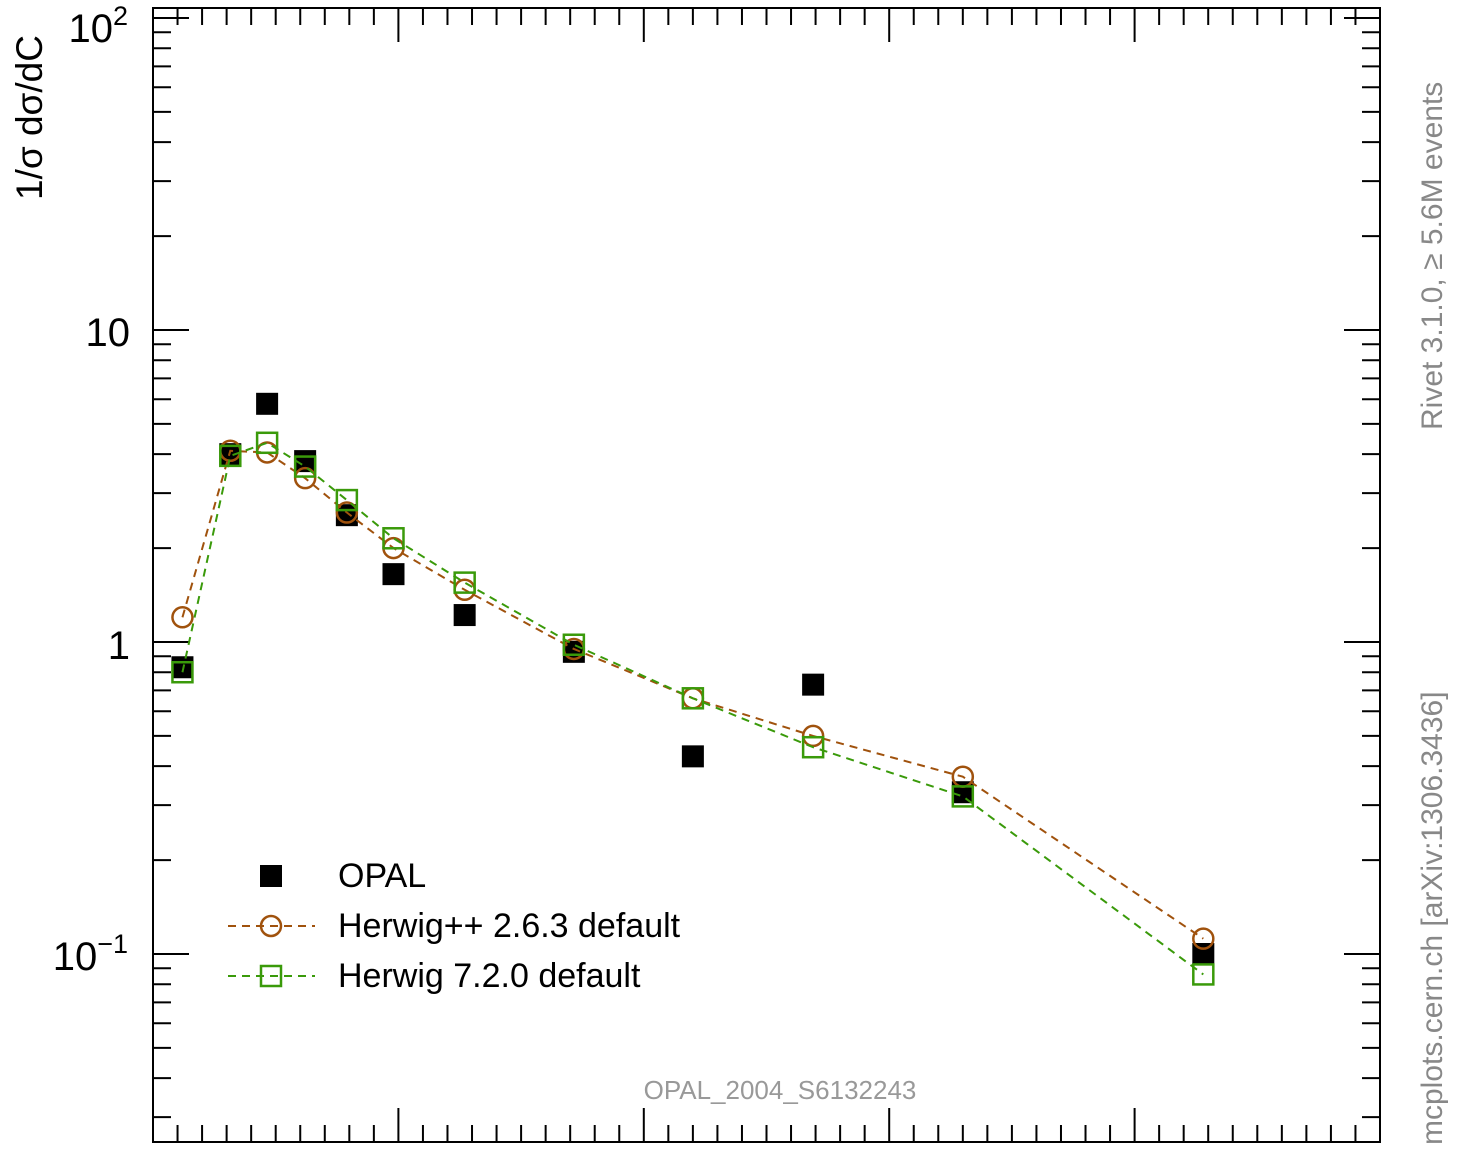  I want to click on y-tick-label-1: 1, so click(119, 646).